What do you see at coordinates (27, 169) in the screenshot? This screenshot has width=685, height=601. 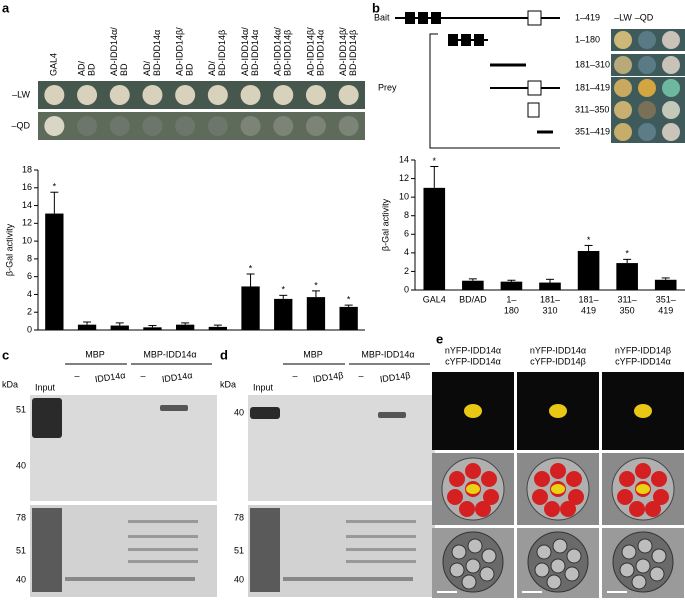 I see `y-tick-label: 18` at bounding box center [27, 169].